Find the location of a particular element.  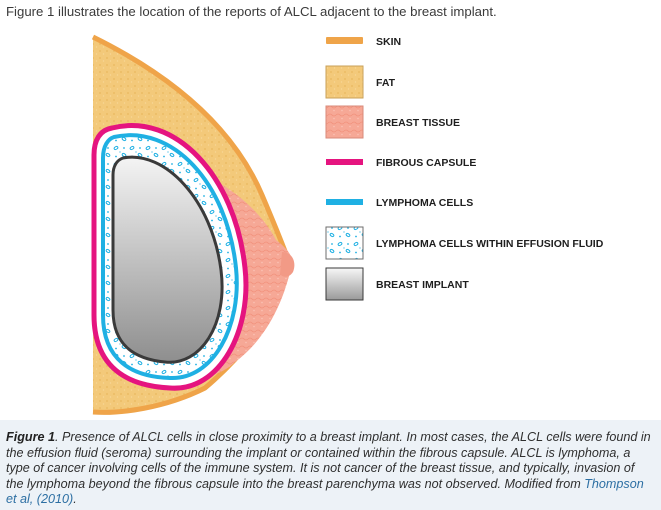

legend-label-effusion: LYMPHOMA CELLS WITHIN EFFUSION FLUID is located at coordinates (490, 244).